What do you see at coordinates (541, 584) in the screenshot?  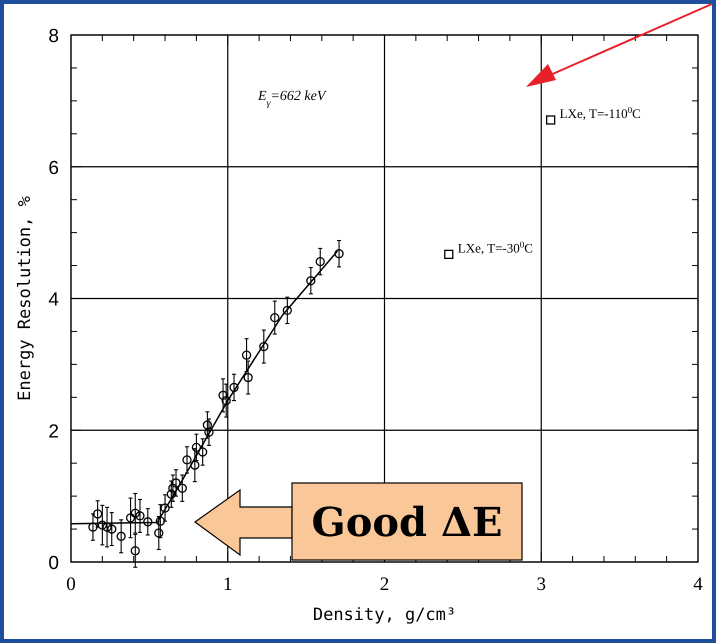 I see `x-tick-label: 3` at bounding box center [541, 584].